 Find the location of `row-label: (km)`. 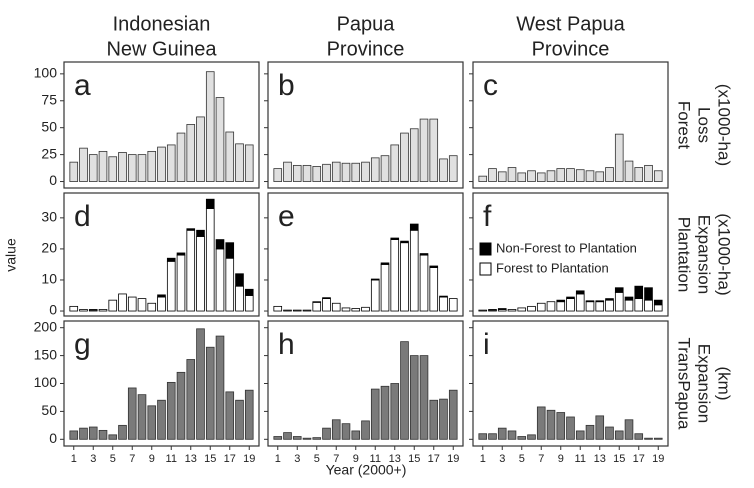

row-label: (km) is located at coordinates (724, 384).